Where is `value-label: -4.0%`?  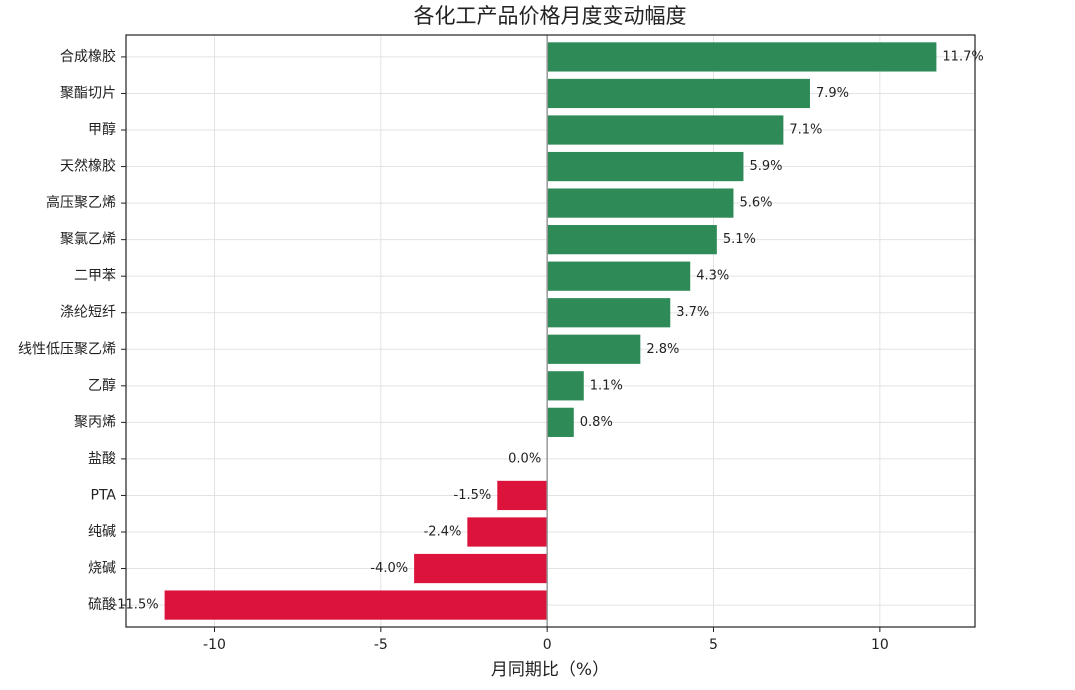
value-label: -4.0% is located at coordinates (389, 568).